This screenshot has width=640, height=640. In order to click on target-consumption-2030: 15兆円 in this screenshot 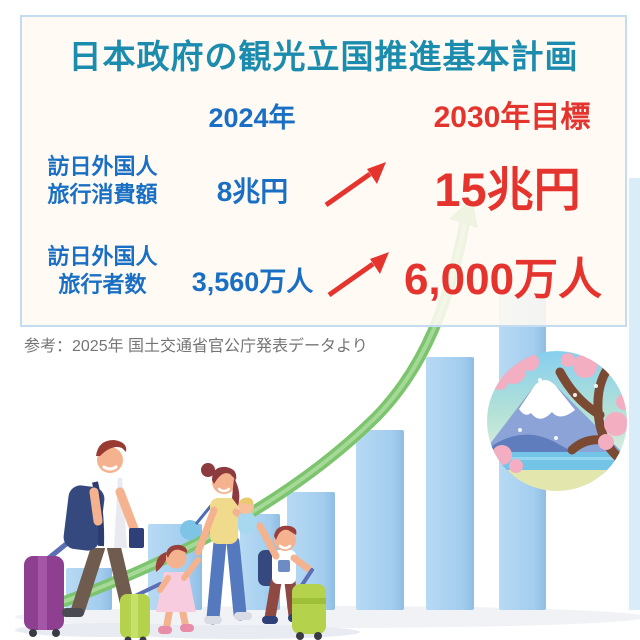, I will do `click(507, 189)`.